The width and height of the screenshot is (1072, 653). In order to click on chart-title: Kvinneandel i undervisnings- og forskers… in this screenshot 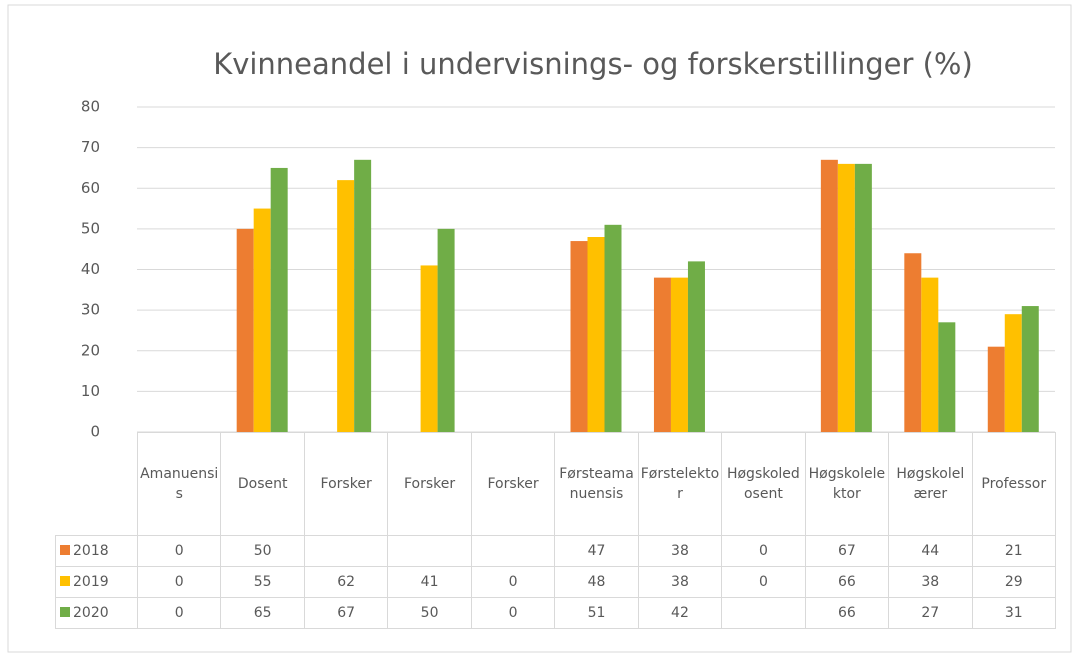, I will do `click(593, 64)`.